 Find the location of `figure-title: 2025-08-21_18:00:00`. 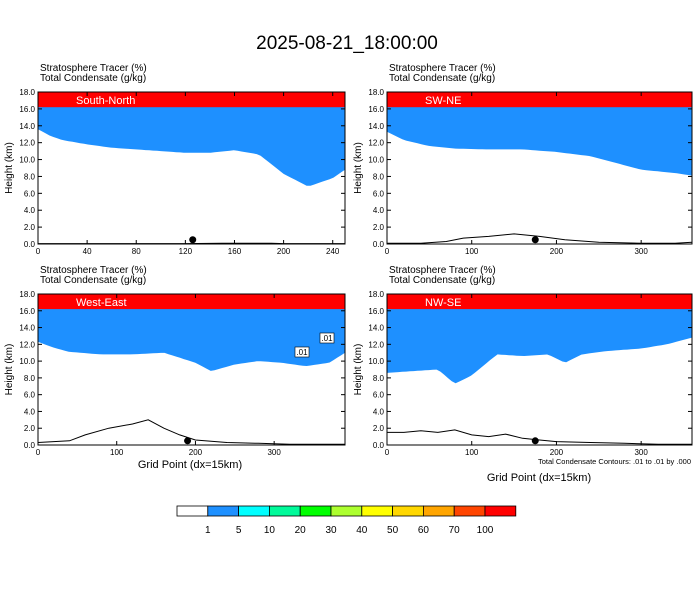

figure-title: 2025-08-21_18:00:00 is located at coordinates (347, 43).